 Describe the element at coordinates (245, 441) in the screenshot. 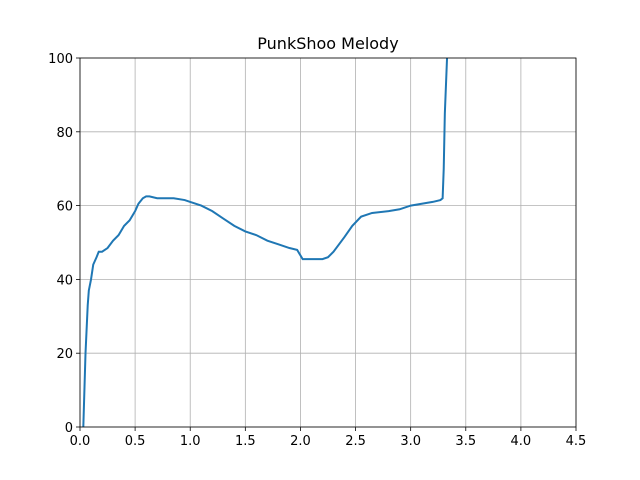

I see `x-tick-label: 1.5` at that location.